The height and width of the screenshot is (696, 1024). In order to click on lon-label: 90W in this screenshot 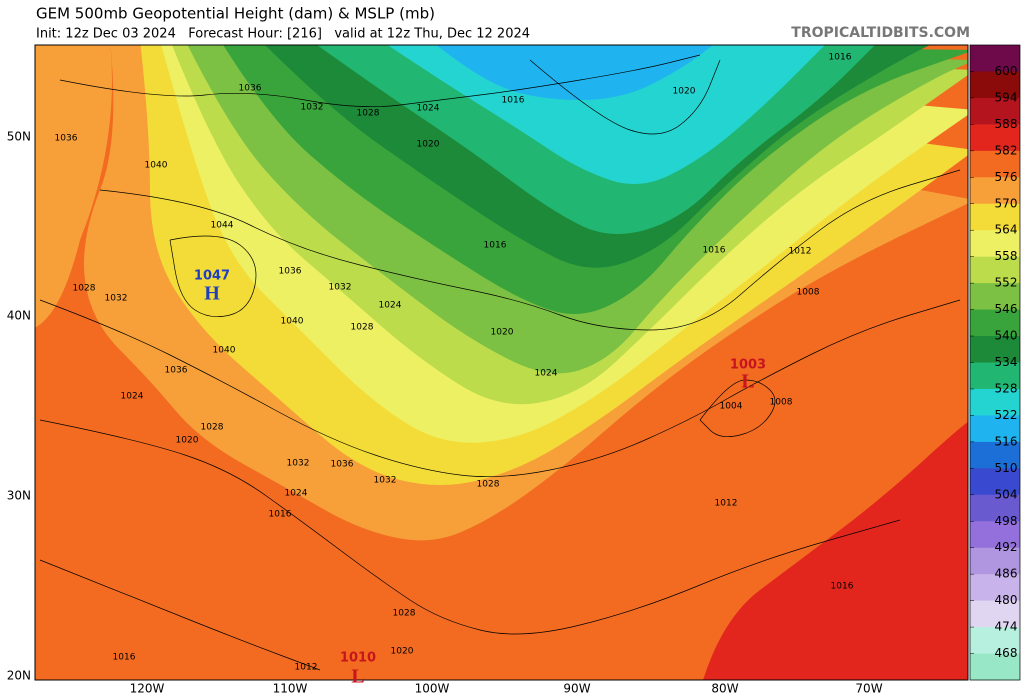, I will do `click(576, 689)`.